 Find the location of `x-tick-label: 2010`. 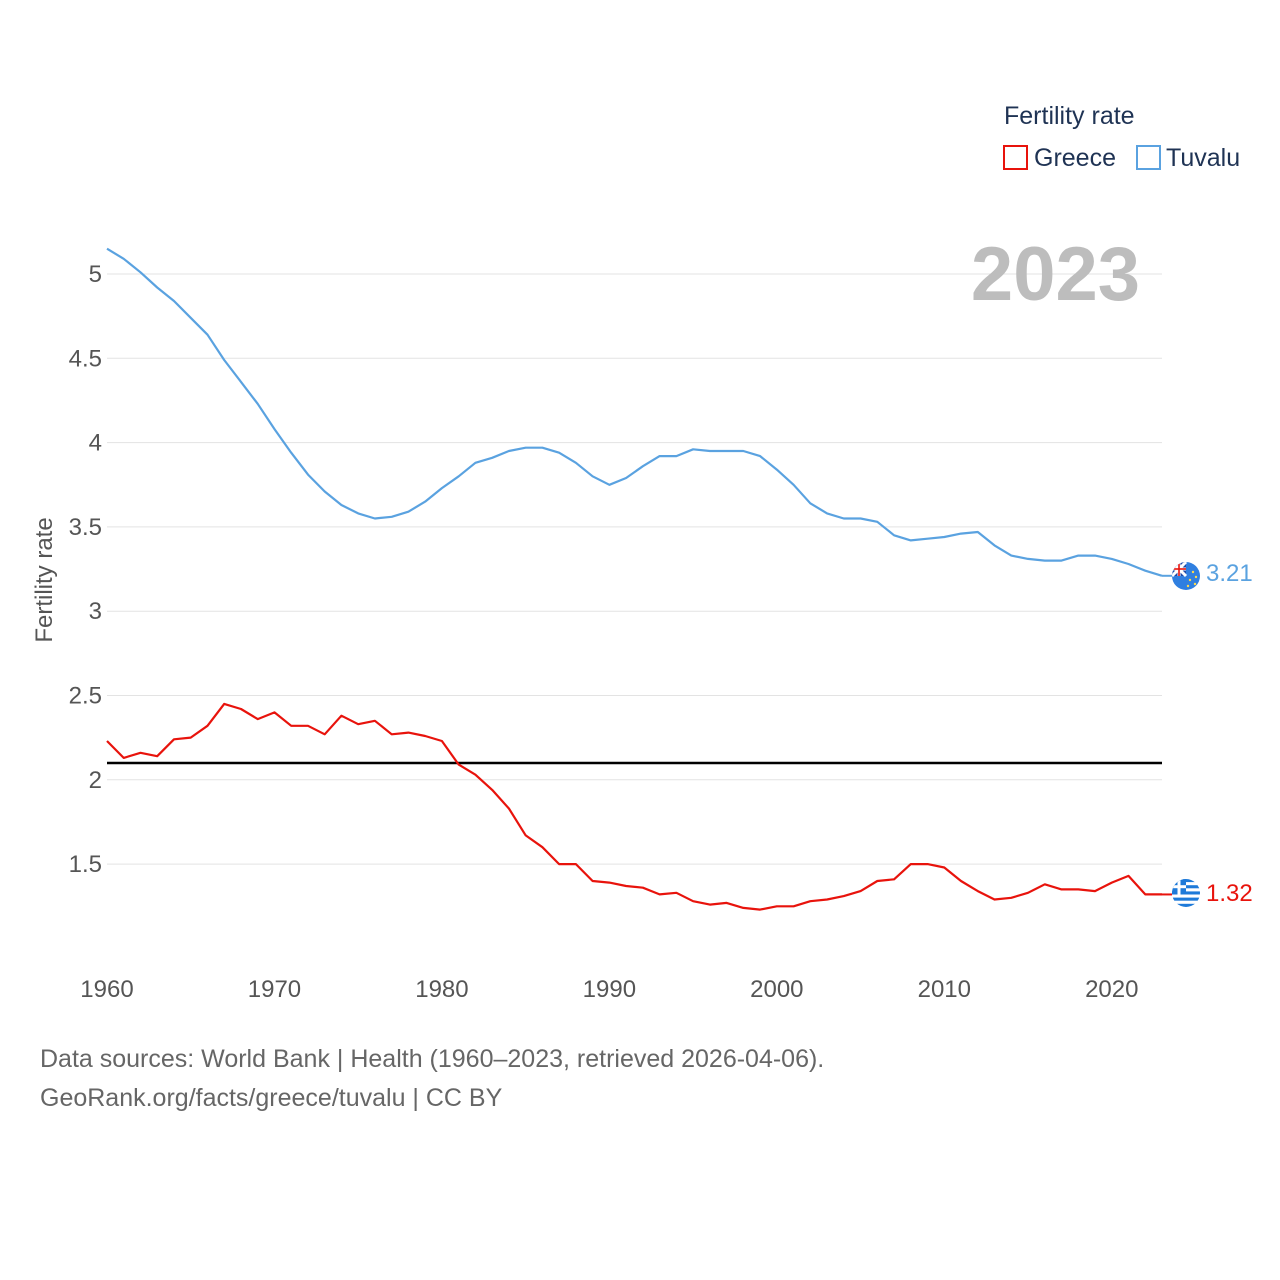

x-tick-label: 2010 is located at coordinates (944, 989).